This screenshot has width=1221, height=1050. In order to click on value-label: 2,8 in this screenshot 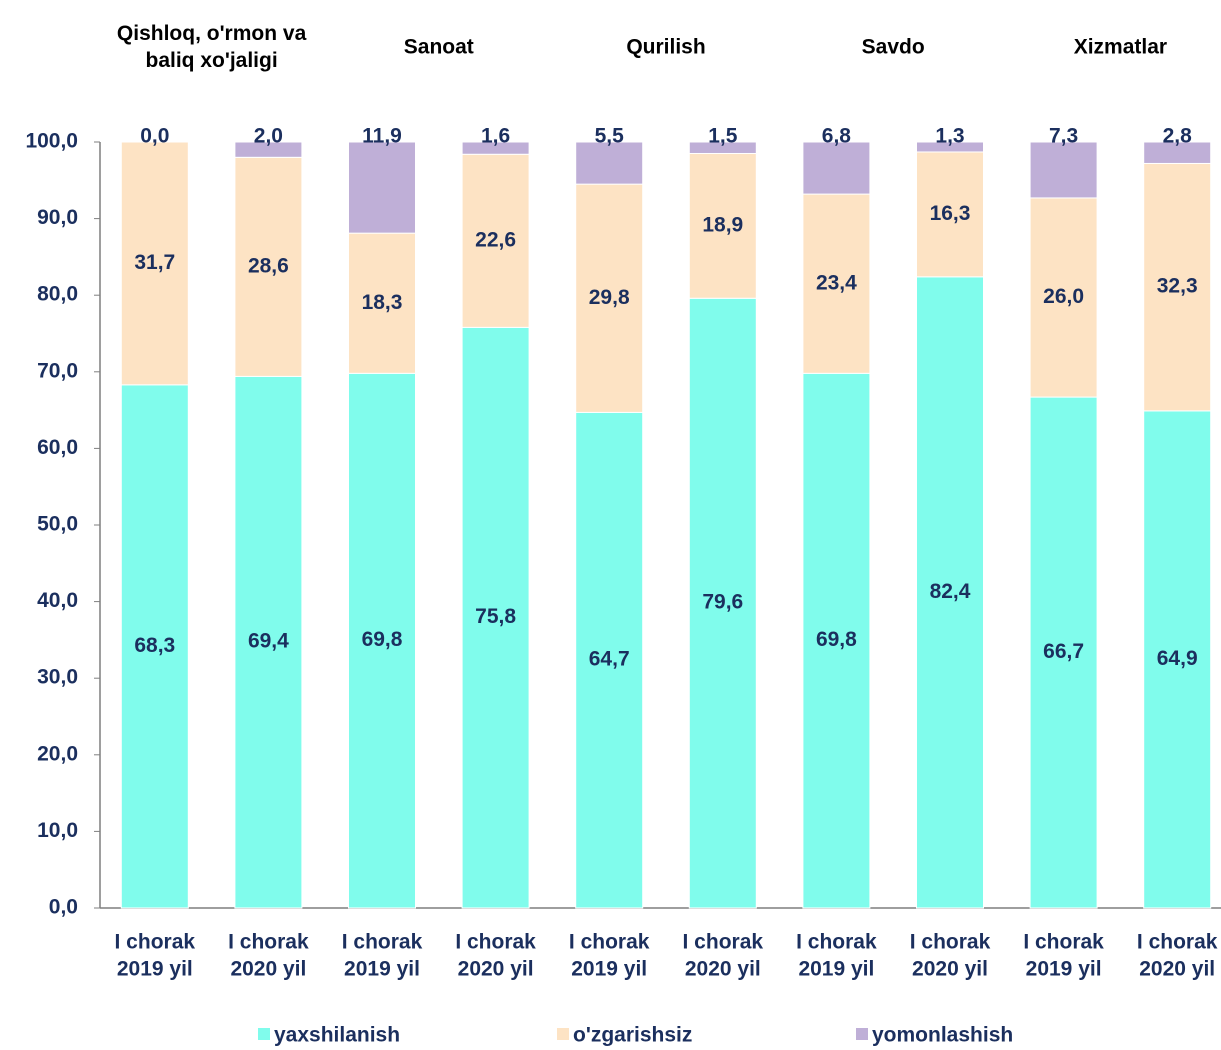, I will do `click(1178, 136)`.